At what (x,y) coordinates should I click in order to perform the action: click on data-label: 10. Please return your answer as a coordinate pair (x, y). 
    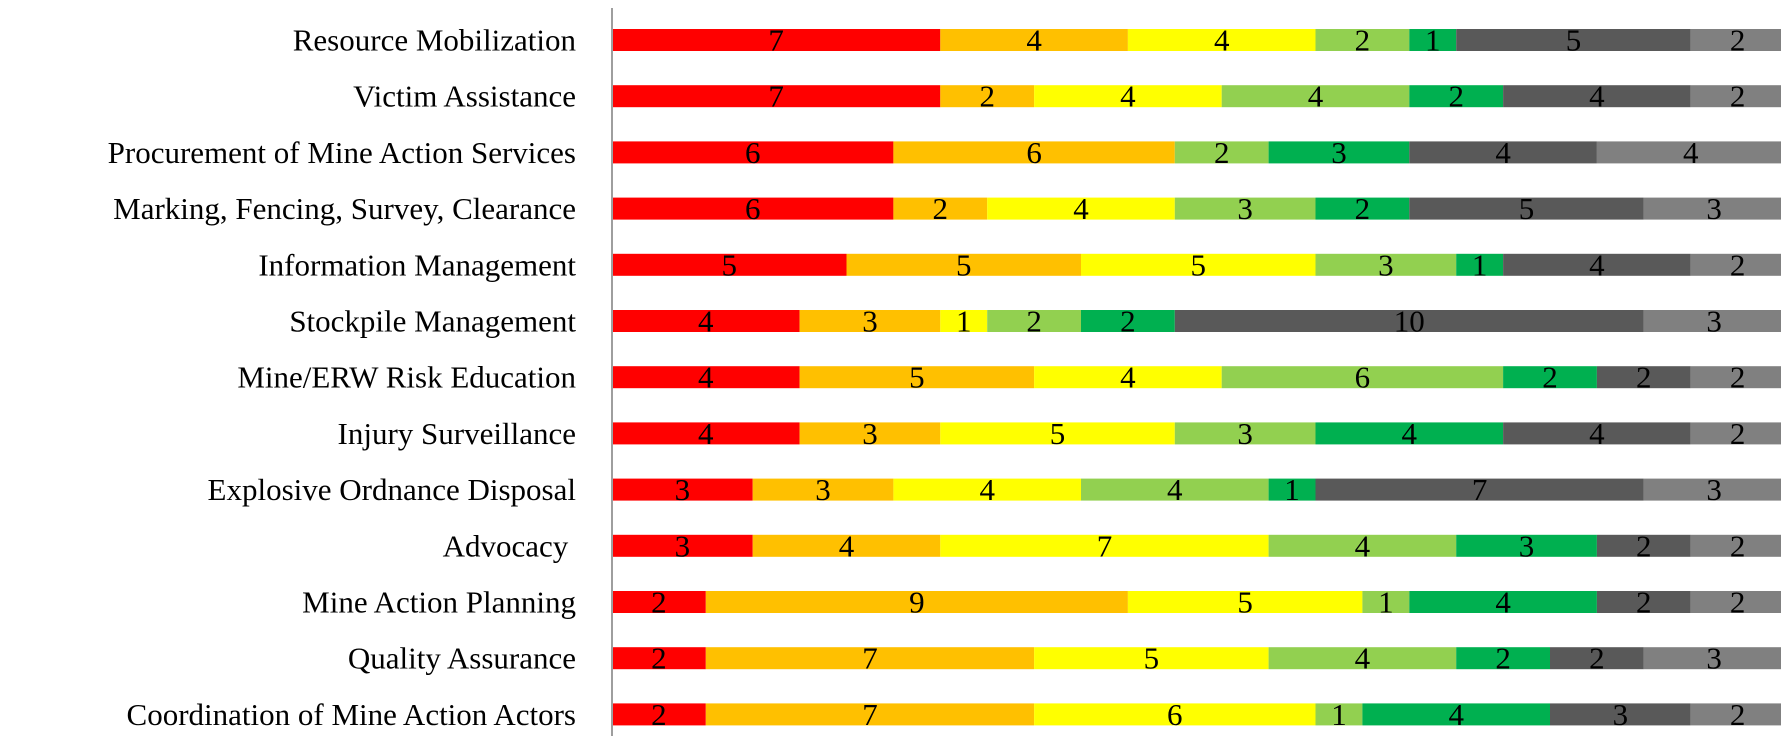
    Looking at the image, I should click on (1409, 321).